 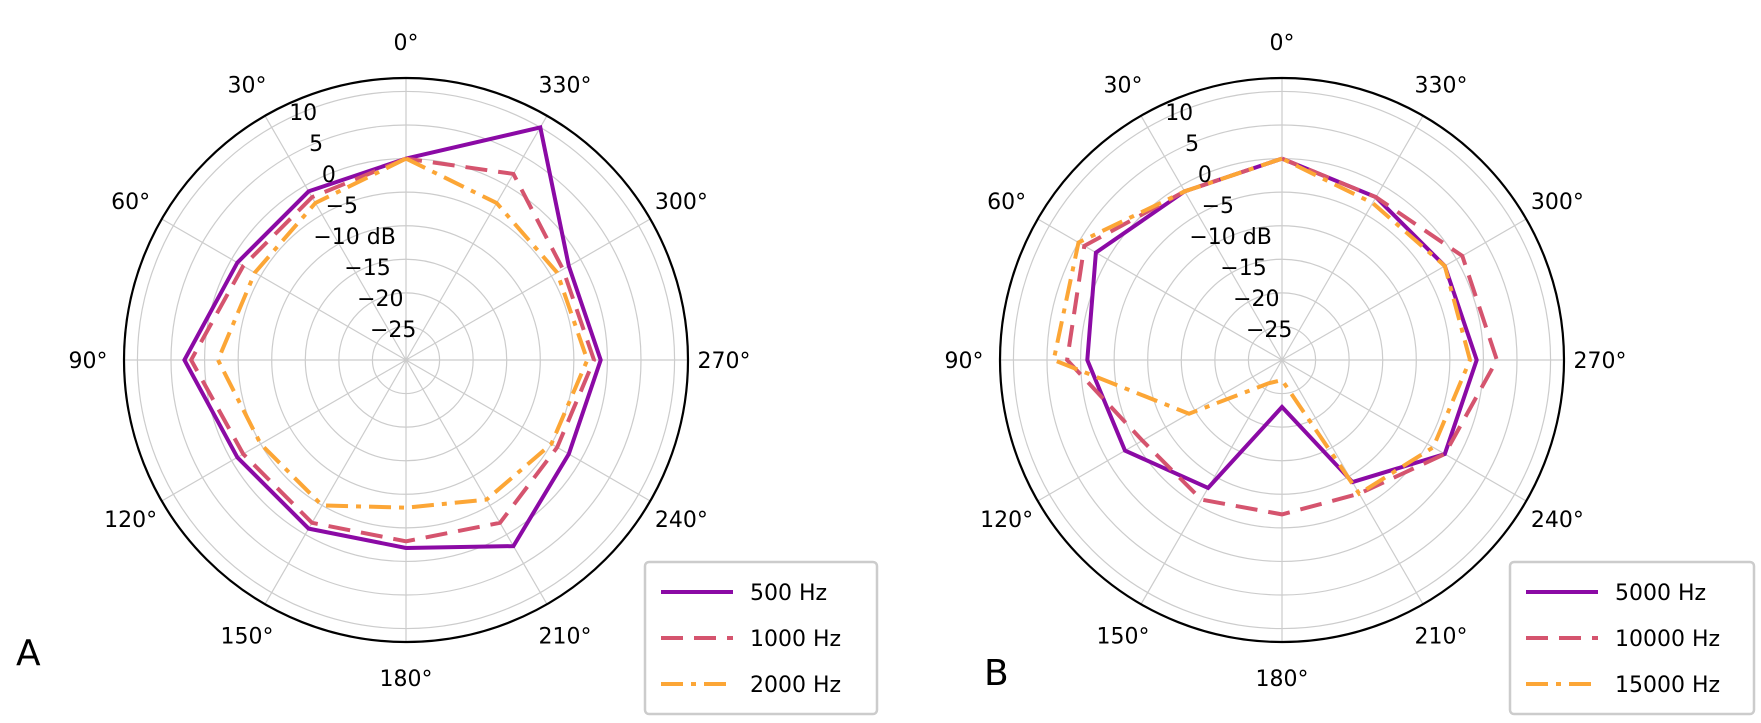 What do you see at coordinates (996, 673) in the screenshot?
I see `panel-label: B` at bounding box center [996, 673].